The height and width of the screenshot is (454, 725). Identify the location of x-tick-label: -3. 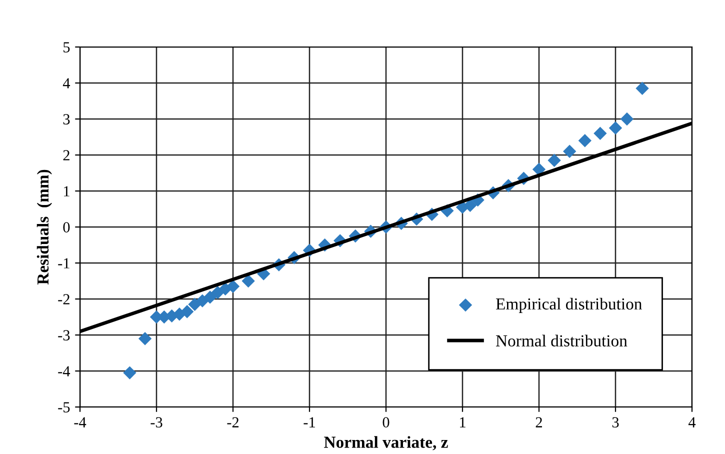
(156, 422).